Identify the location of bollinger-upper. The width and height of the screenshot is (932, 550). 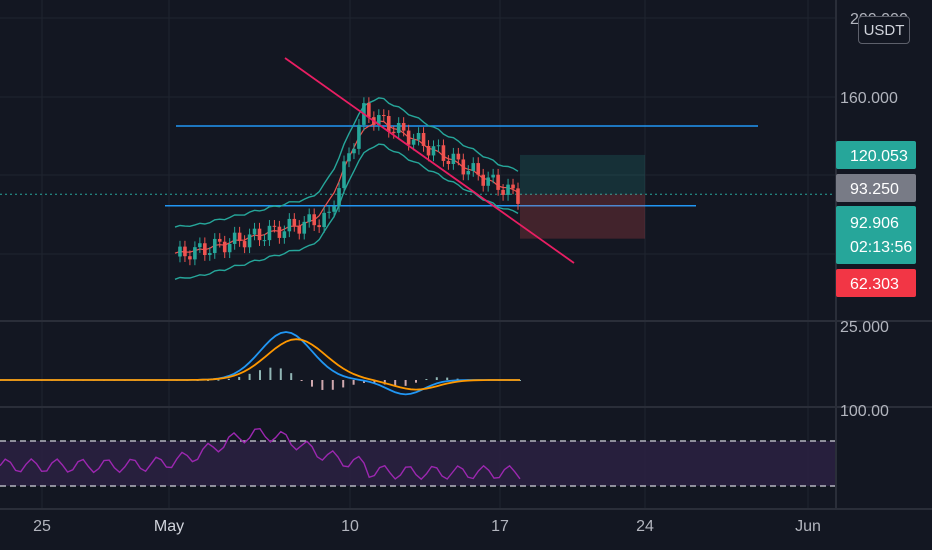
(346, 162).